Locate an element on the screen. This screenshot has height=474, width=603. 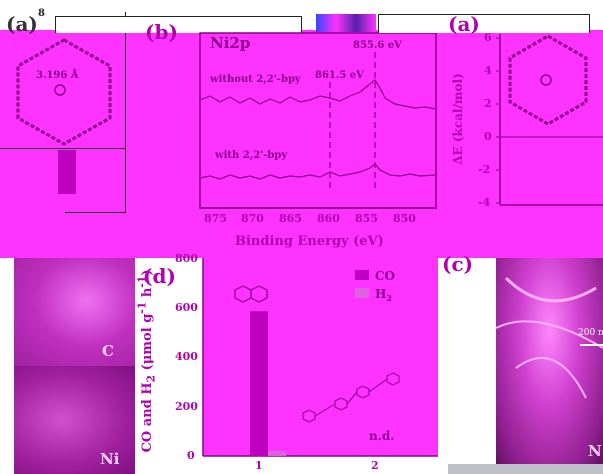
d-ytick-200: 200 is located at coordinates (186, 406).